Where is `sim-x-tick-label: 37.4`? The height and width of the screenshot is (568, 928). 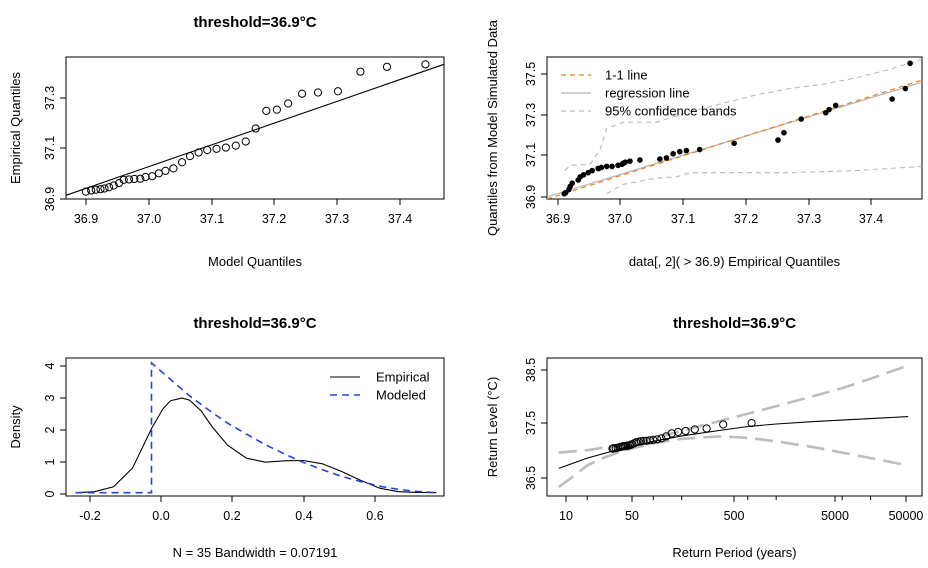 sim-x-tick-label: 37.4 is located at coordinates (871, 219).